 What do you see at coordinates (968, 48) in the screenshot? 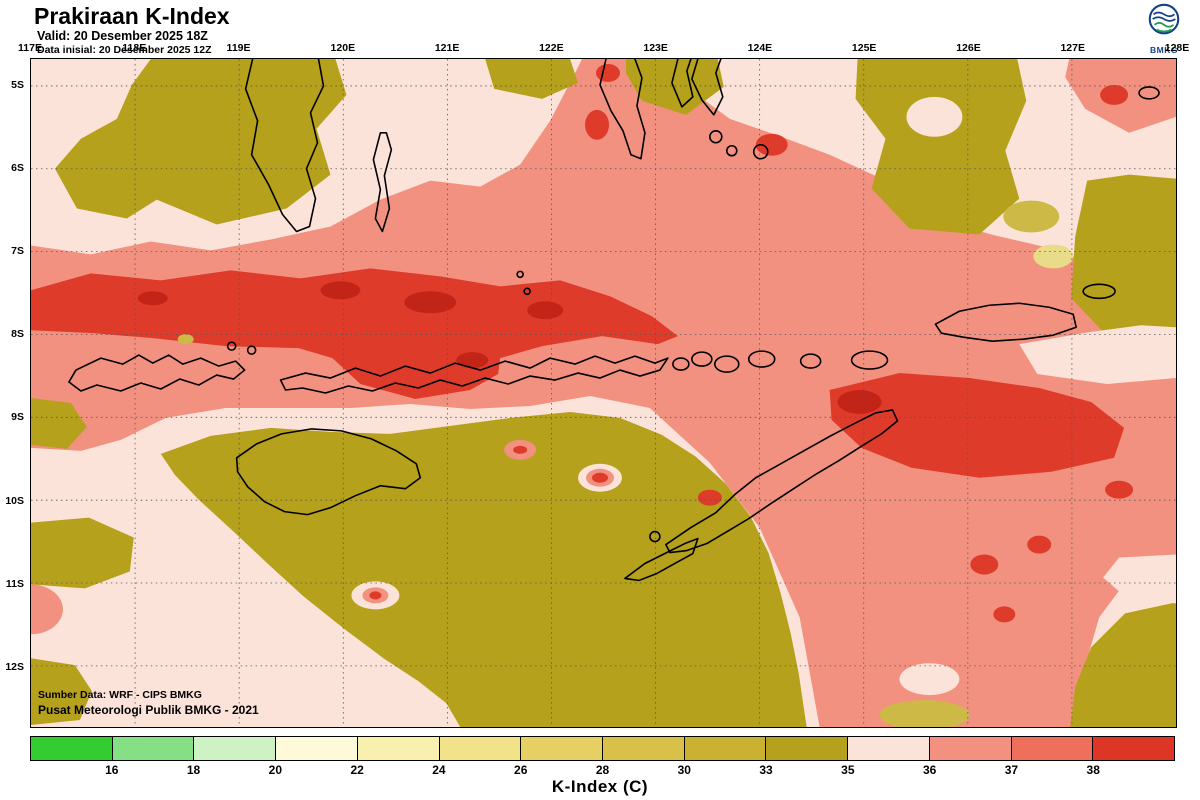
I see `lon-label: 126E` at bounding box center [968, 48].